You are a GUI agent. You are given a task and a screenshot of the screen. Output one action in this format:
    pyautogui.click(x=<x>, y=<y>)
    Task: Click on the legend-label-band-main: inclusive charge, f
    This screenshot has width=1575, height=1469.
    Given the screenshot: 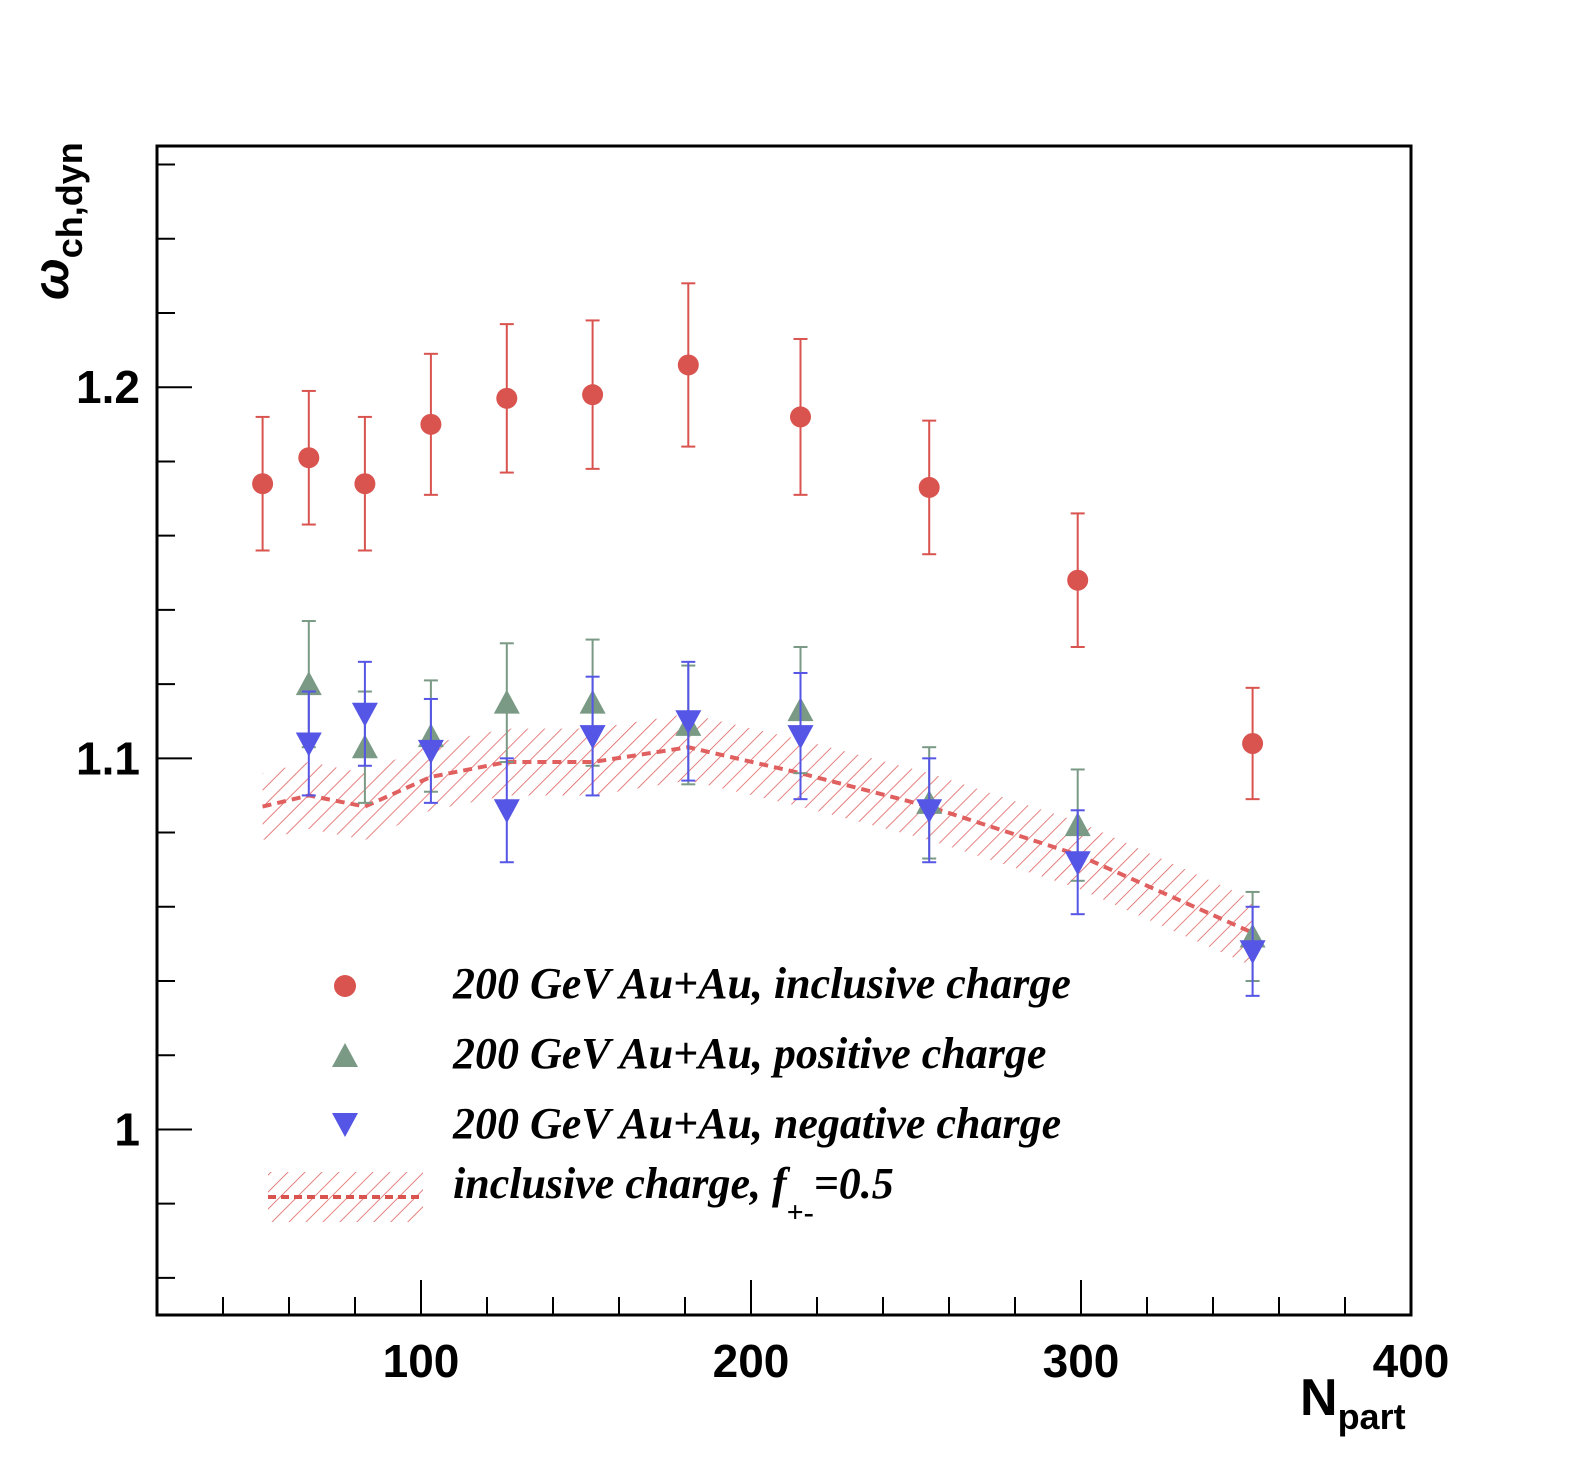 What is the action you would take?
    pyautogui.click(x=622, y=1183)
    